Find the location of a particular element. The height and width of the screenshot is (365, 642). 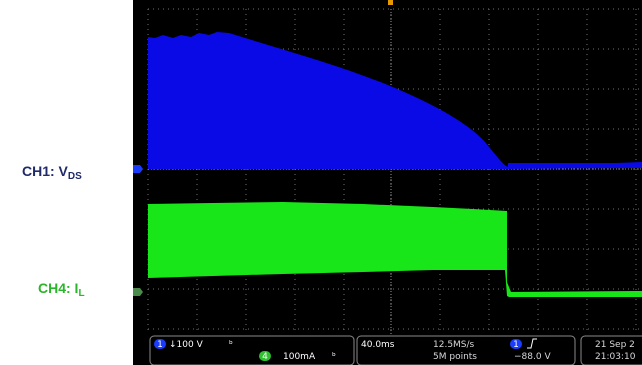

ch1-vds-label: CH1: VDS is located at coordinates (52, 172).